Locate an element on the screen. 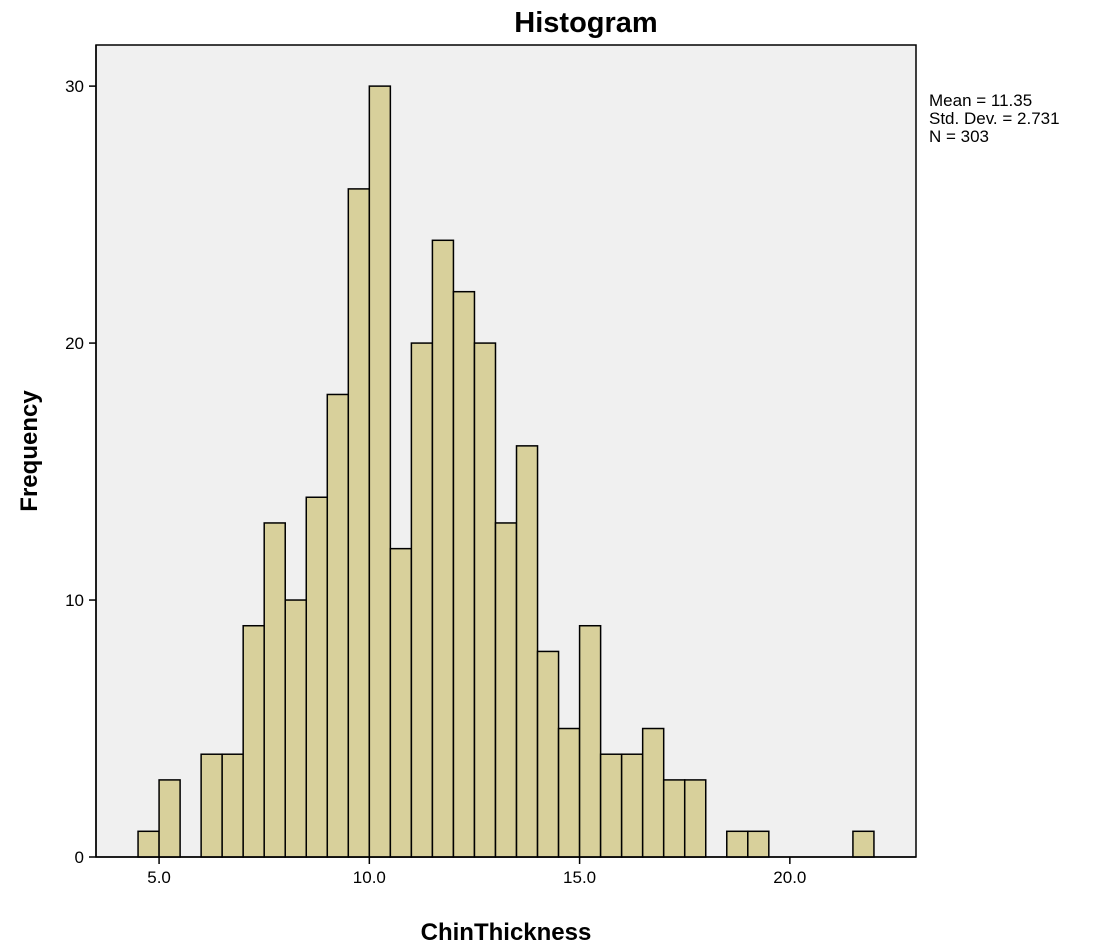 Image resolution: width=1104 pixels, height=951 pixels. x-tick-label: 5.0 is located at coordinates (159, 877).